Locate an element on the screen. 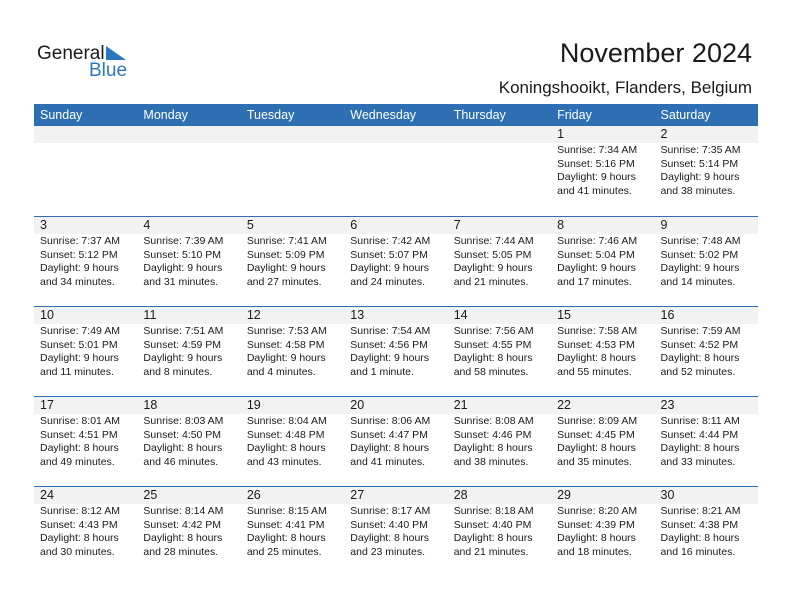  day-number: 16 is located at coordinates (667, 315).